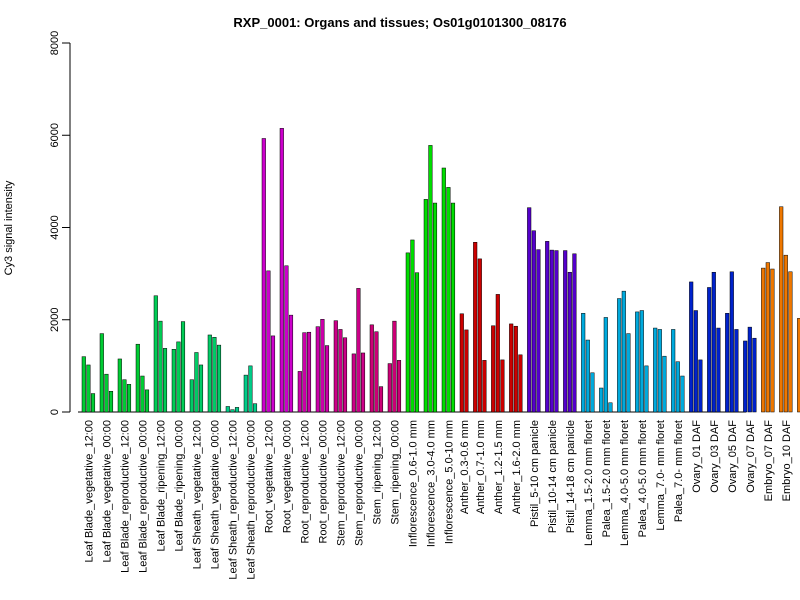 This screenshot has height=600, width=800. I want to click on x-tick-label: Leaf Blade_reproductive_00:00, so click(143, 496).